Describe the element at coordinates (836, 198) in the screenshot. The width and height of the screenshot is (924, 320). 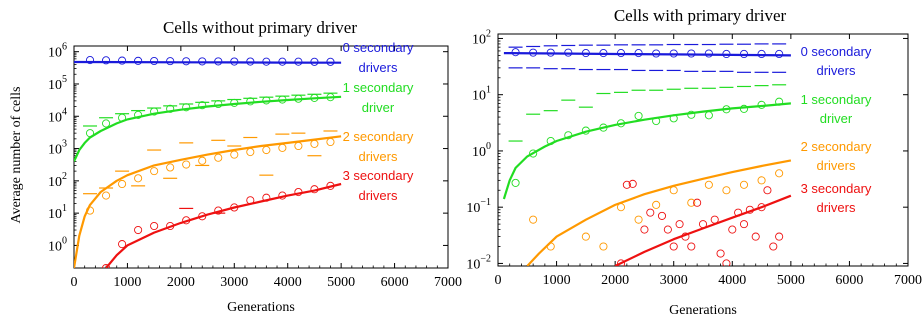
I see `legend-label: 3 secondary drivers` at that location.